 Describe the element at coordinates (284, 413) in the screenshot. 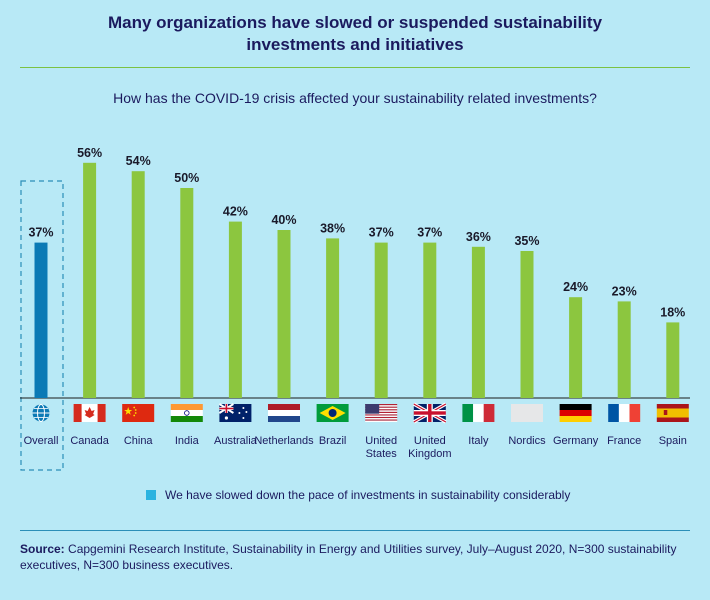

I see `netherlands-flag-icon` at that location.